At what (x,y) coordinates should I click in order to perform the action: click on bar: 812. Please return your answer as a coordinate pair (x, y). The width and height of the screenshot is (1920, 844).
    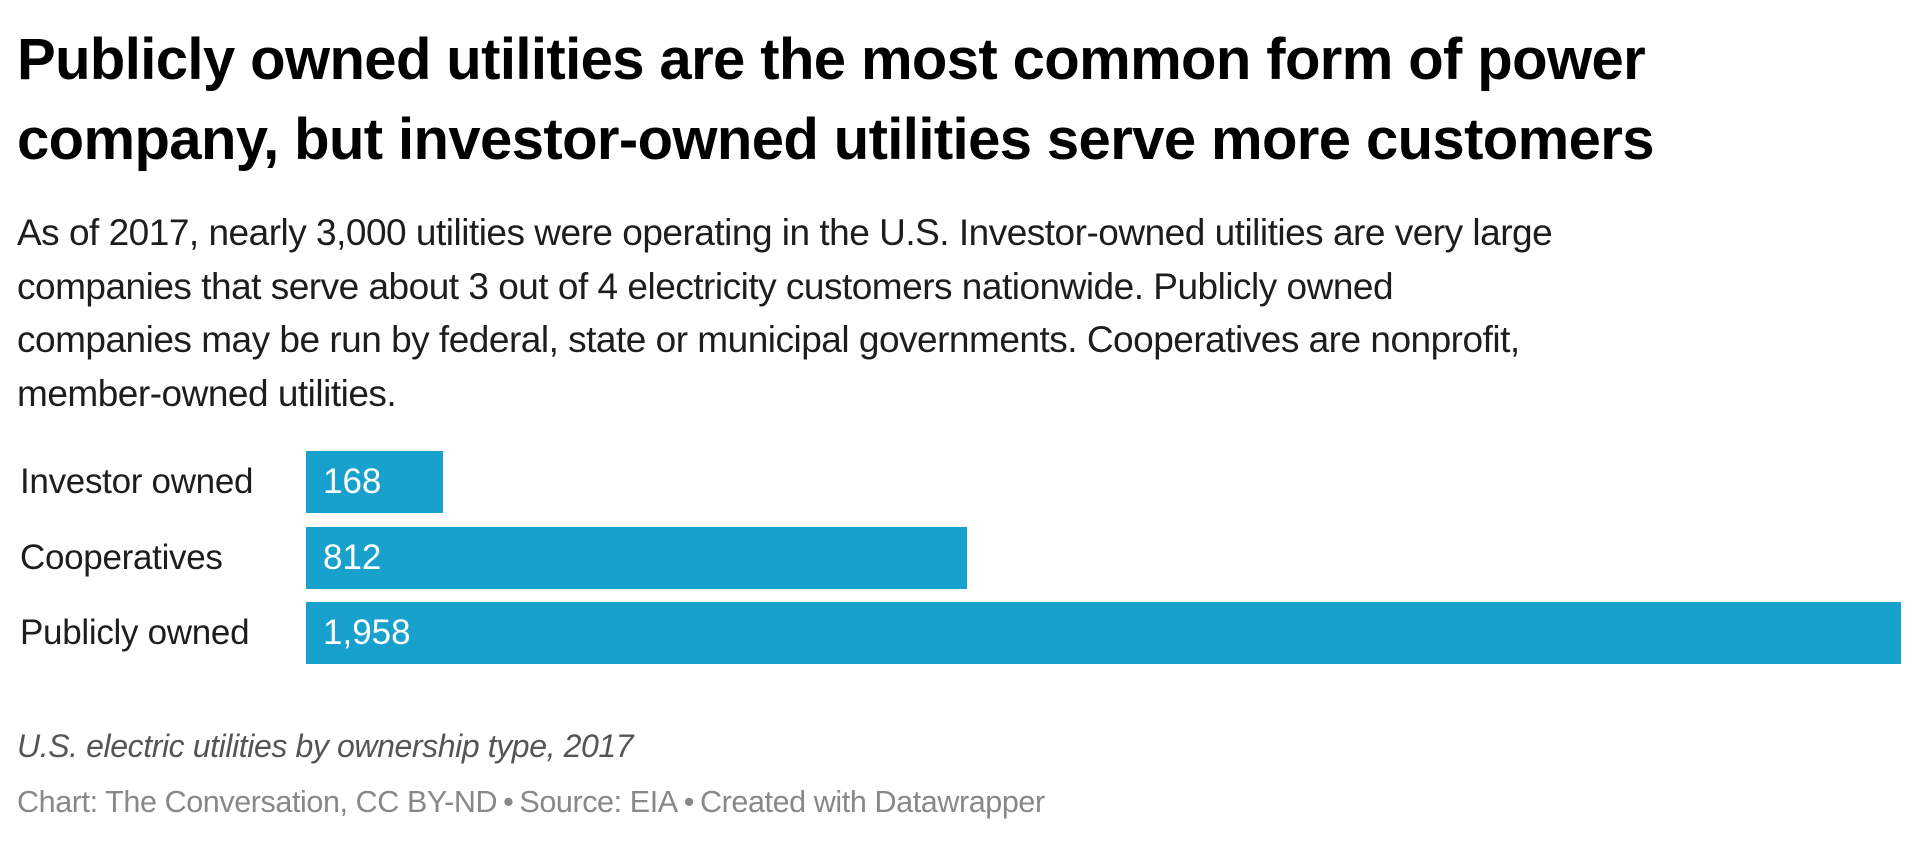
    Looking at the image, I should click on (637, 557).